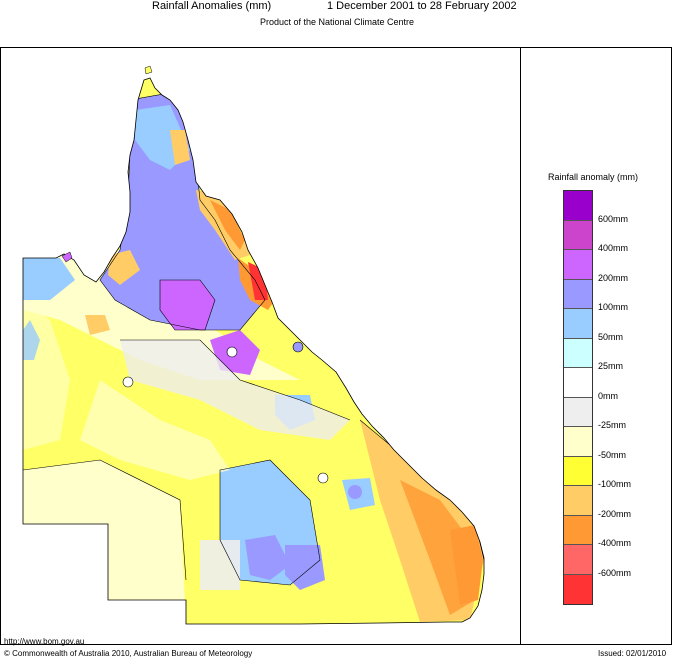  I want to click on legend-label: 600mm, so click(613, 218).